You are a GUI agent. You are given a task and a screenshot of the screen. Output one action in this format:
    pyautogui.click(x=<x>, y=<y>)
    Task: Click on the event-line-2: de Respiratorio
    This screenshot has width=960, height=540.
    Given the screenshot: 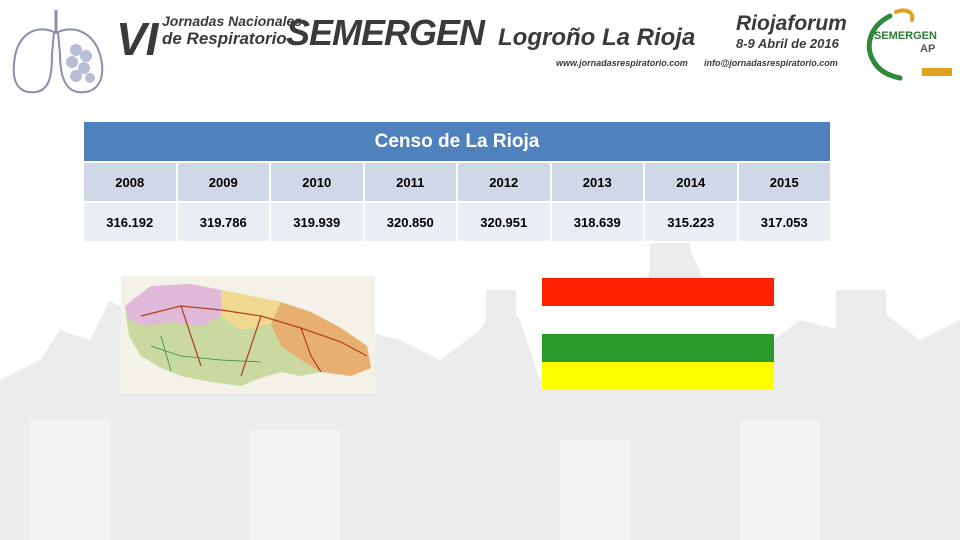 What is the action you would take?
    pyautogui.click(x=224, y=38)
    